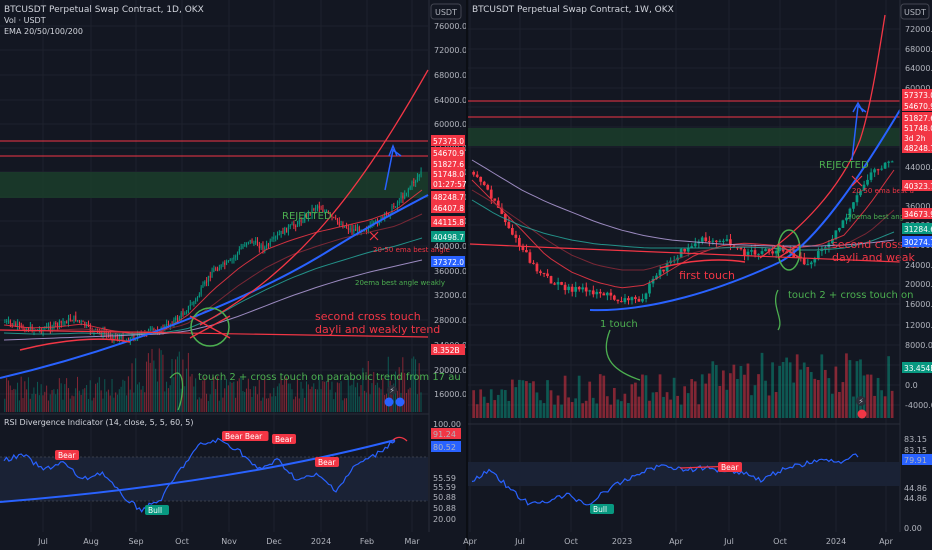 This screenshot has width=932, height=550. What do you see at coordinates (157, 510) in the screenshot?
I see `bull-divergence-label` at bounding box center [157, 510].